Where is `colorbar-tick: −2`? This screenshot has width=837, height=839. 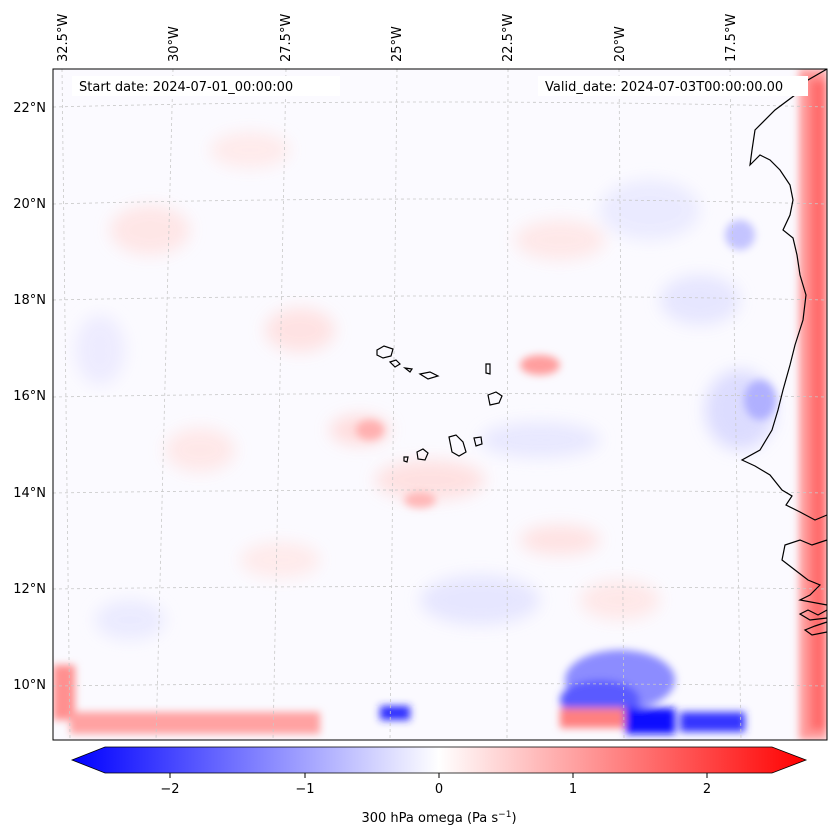
colorbar-tick: −2 is located at coordinates (169, 789).